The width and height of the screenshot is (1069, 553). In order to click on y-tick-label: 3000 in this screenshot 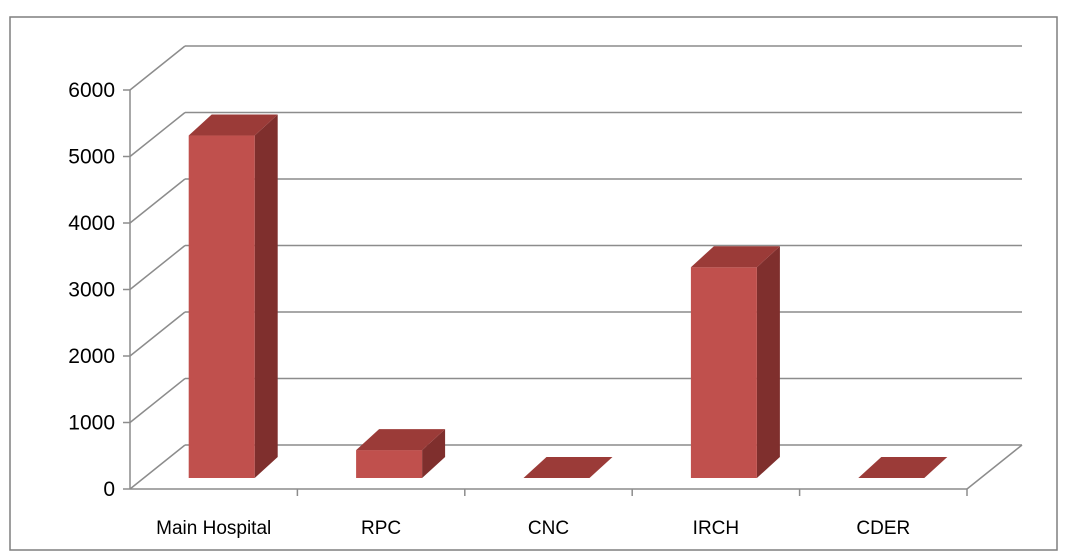, I will do `click(91, 290)`.